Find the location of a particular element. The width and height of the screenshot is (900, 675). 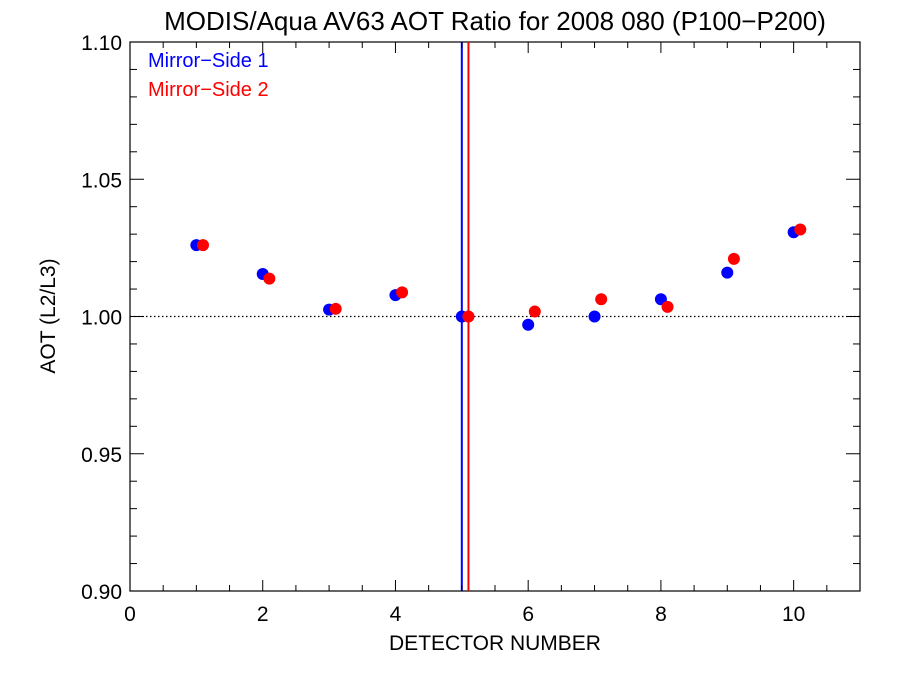

x-tick-label: 6 is located at coordinates (528, 614).